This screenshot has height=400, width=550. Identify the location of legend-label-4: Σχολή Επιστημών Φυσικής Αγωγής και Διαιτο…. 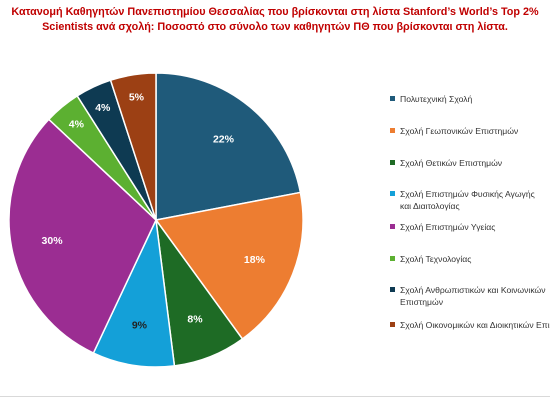
(467, 200).